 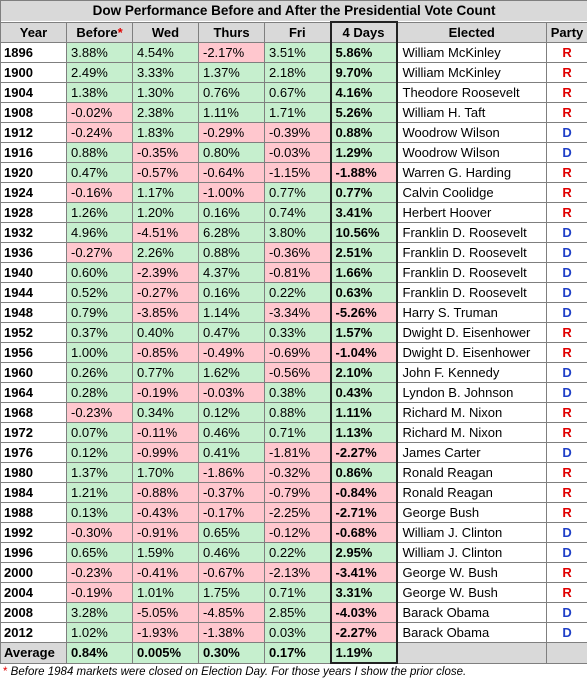 What do you see at coordinates (231, 492) in the screenshot?
I see `thurs-cell: -0.37%` at bounding box center [231, 492].